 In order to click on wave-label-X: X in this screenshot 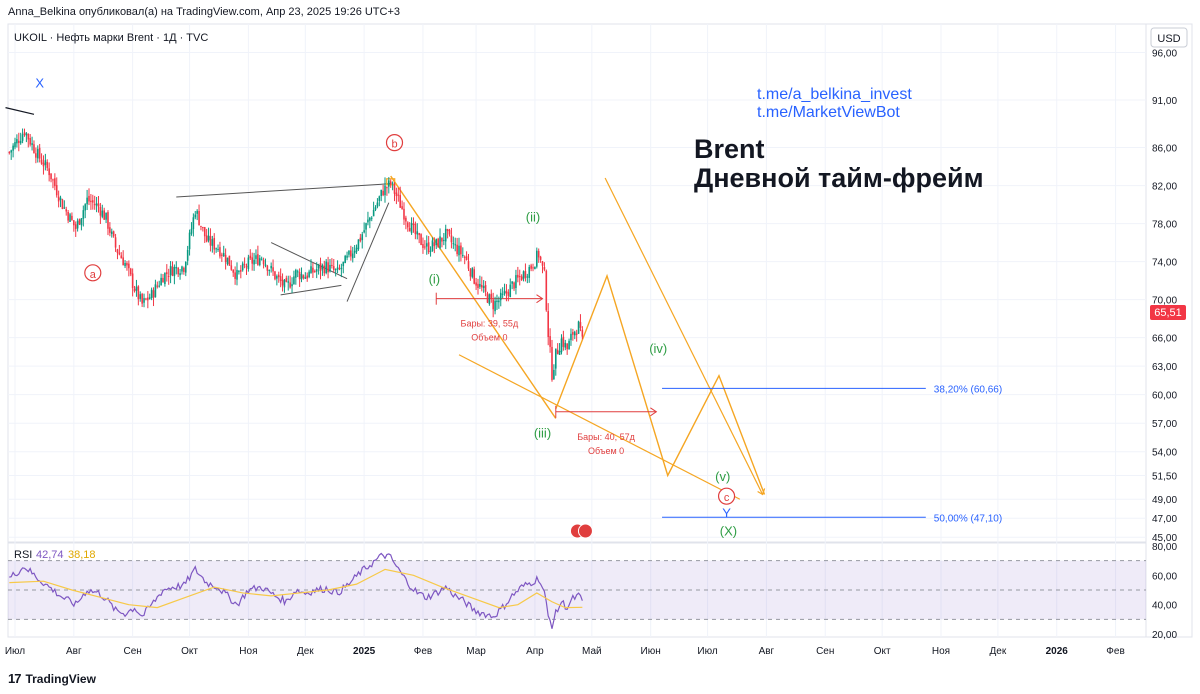, I will do `click(39, 83)`.